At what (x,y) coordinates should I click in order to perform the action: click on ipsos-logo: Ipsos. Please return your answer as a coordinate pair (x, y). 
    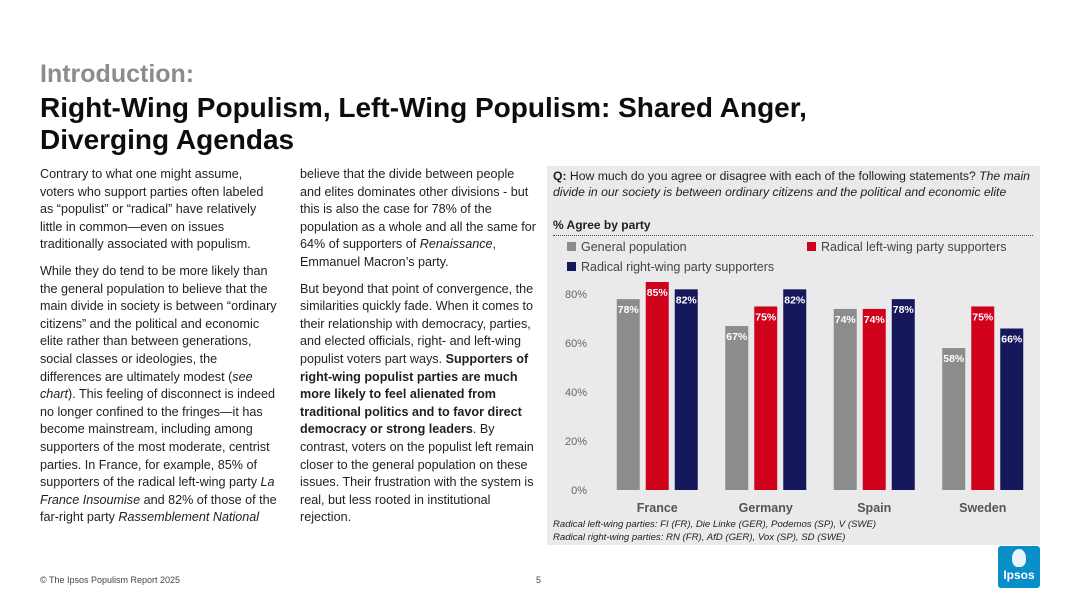
    Looking at the image, I should click on (1019, 567).